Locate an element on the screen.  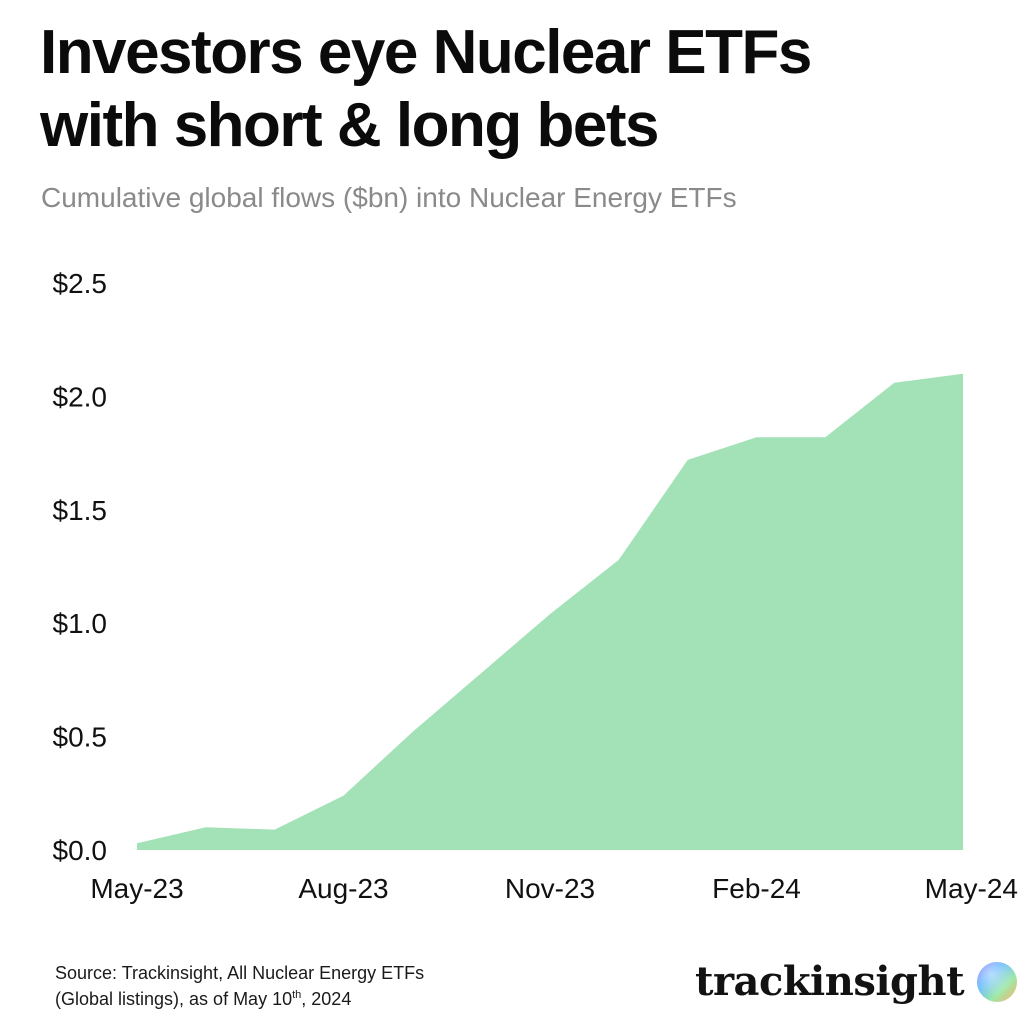
source-line-2-sup: th is located at coordinates (297, 995).